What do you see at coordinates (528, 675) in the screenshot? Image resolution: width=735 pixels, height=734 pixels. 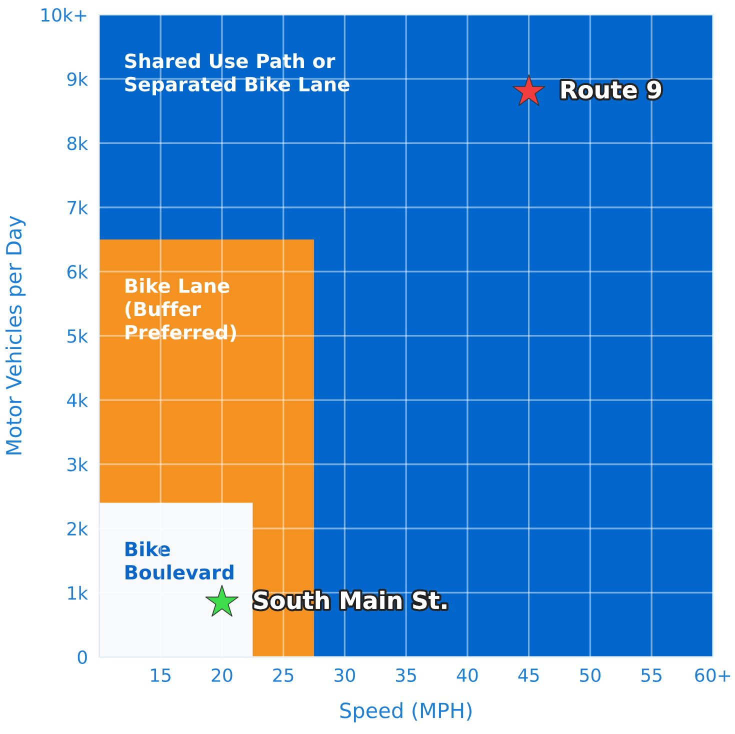 I see `x-tick-label: 45` at bounding box center [528, 675].